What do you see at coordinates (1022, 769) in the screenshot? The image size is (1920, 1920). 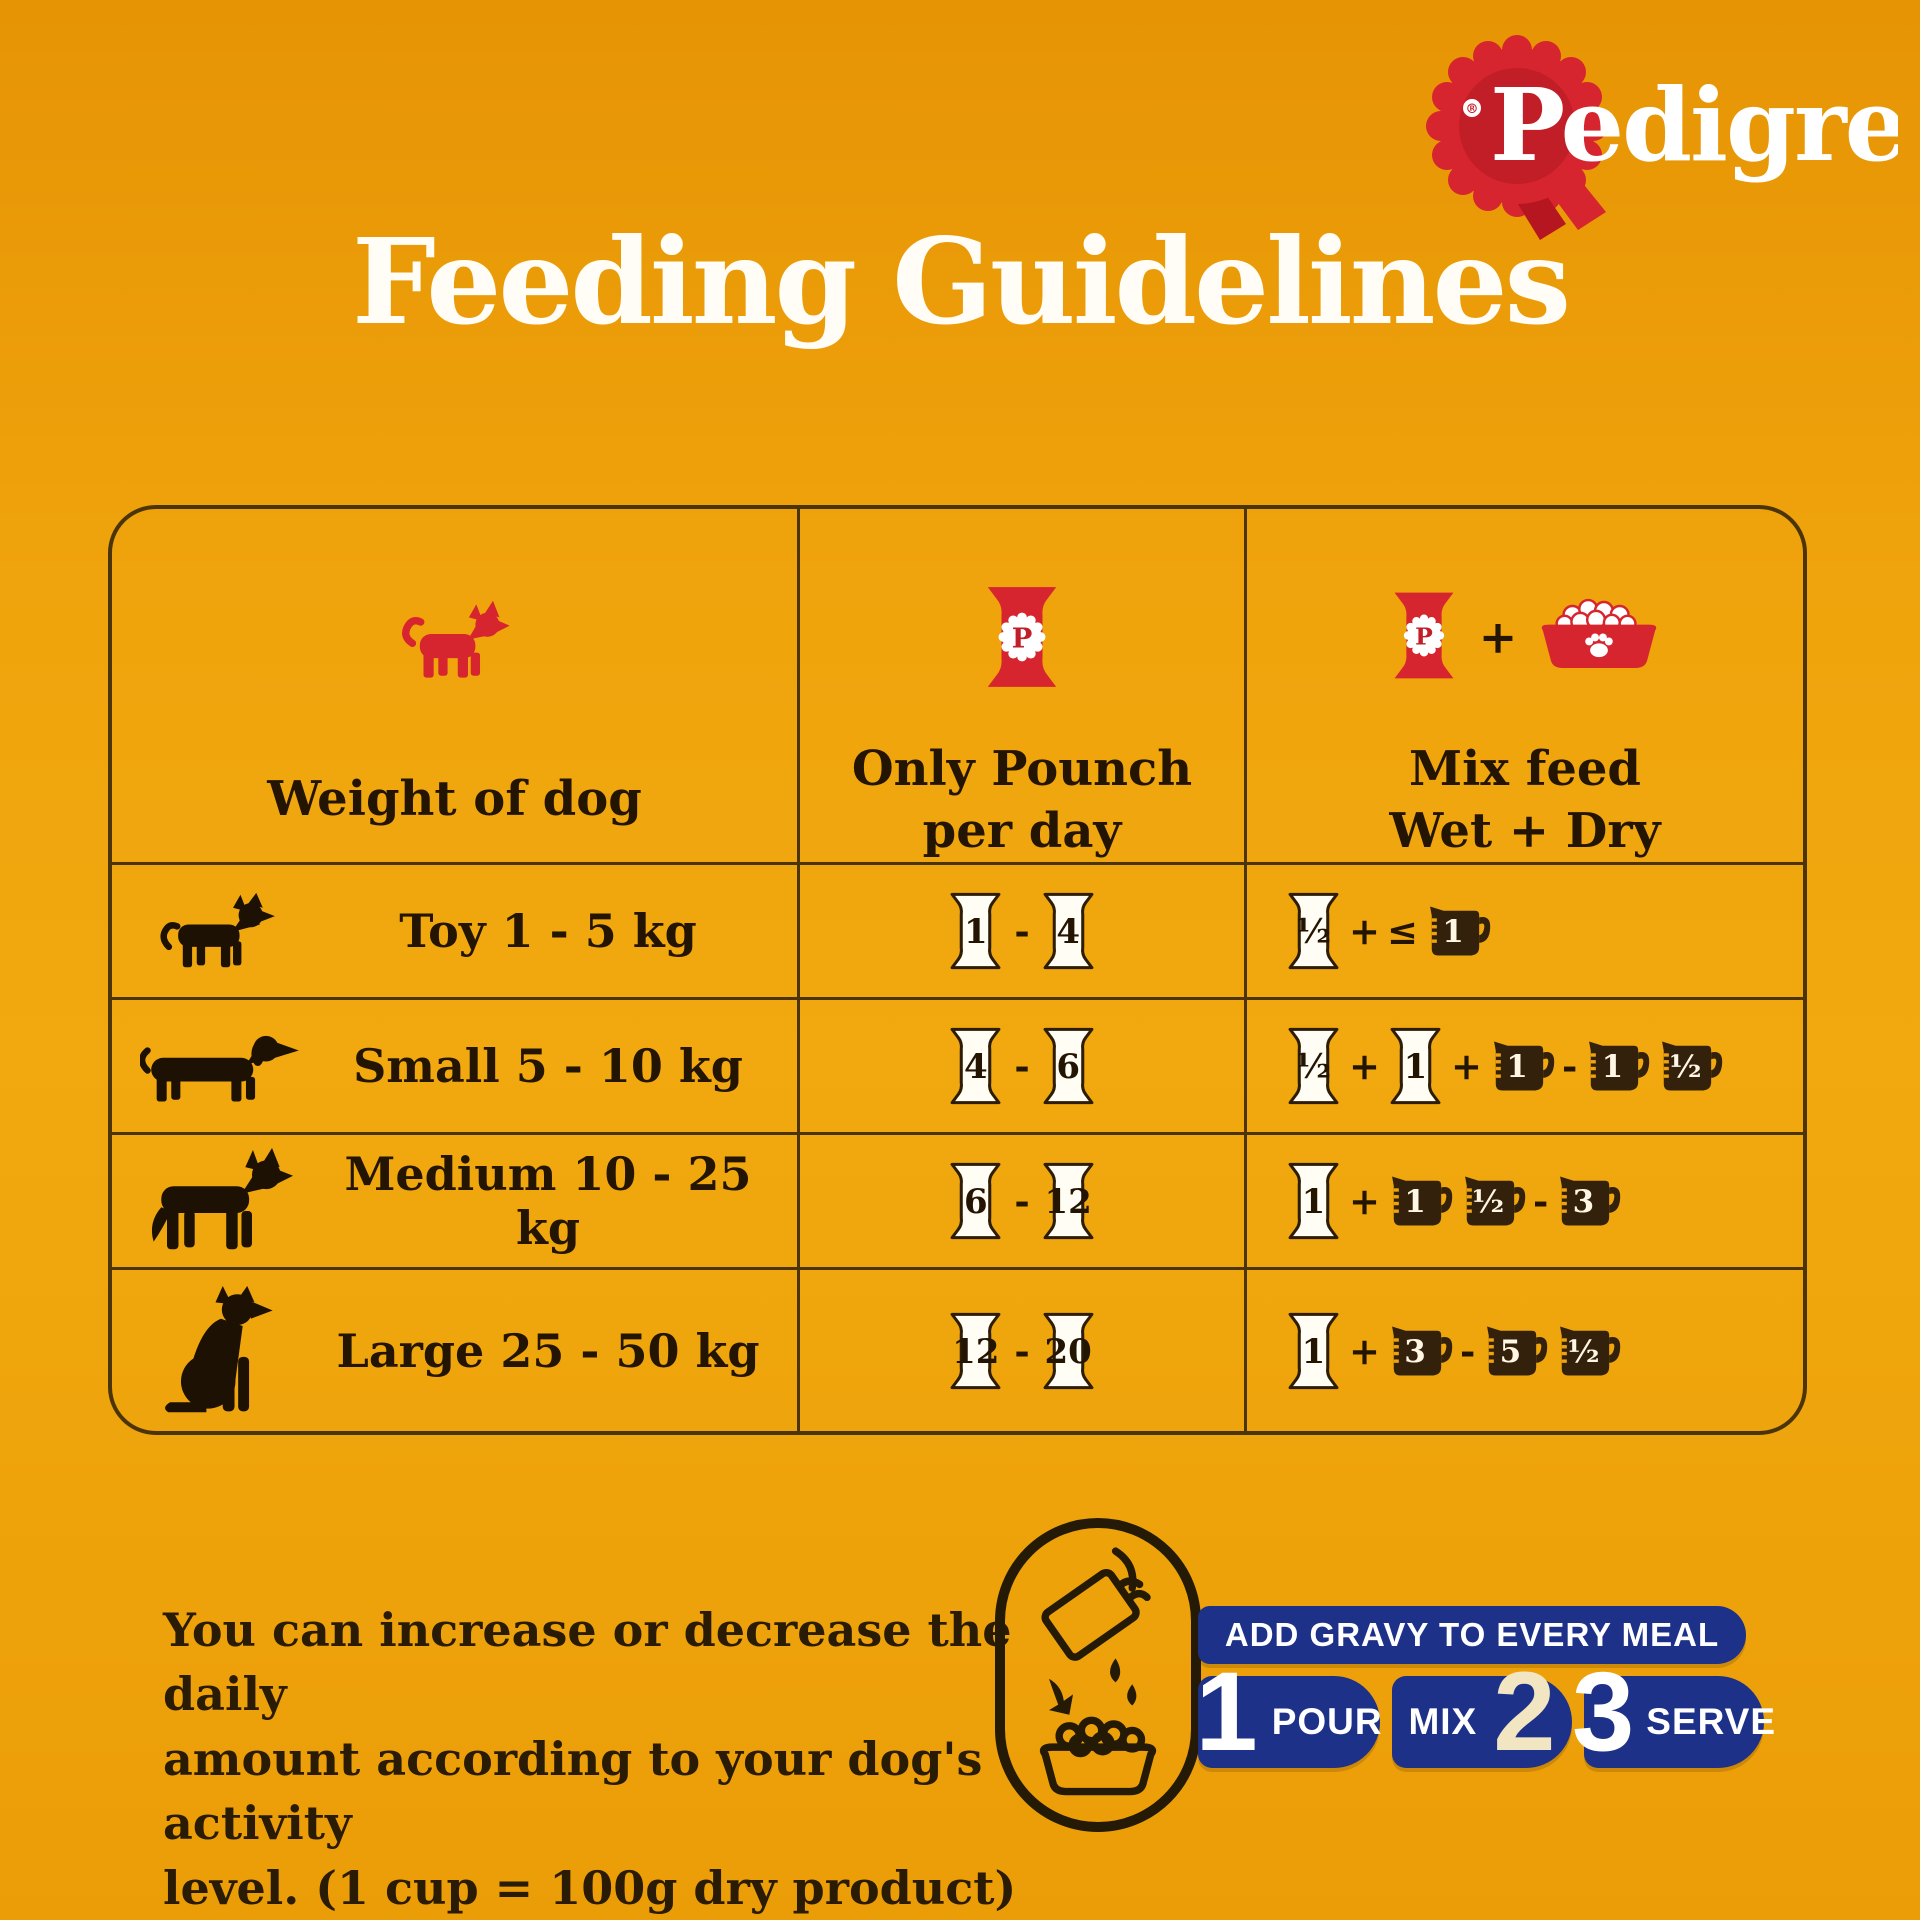 I see `header-line: Only Pounch` at bounding box center [1022, 769].